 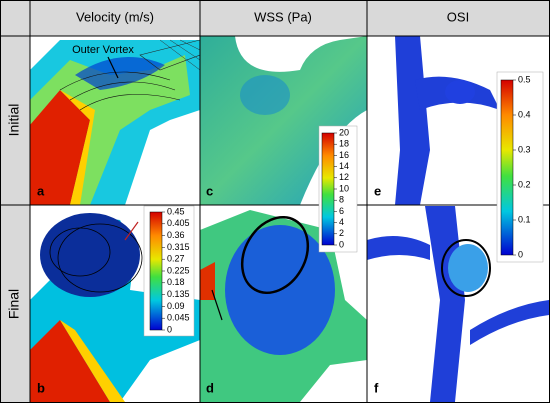 What do you see at coordinates (524, 219) in the screenshot?
I see `colorbar-tick-label: 0.1` at bounding box center [524, 219].